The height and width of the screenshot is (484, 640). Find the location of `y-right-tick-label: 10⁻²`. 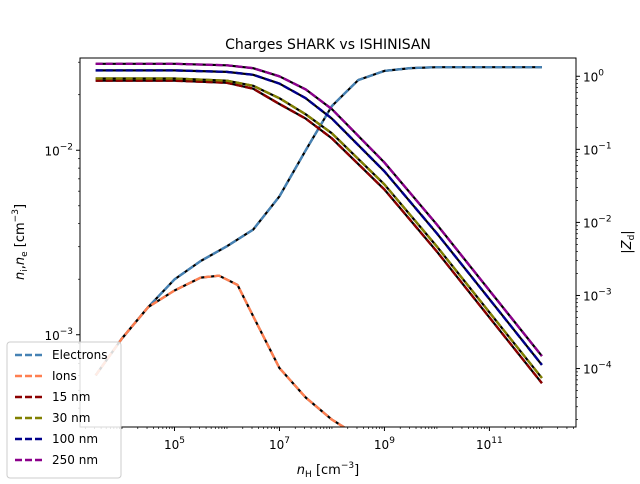

y-right-tick-label: 10⁻² is located at coordinates (597, 222).